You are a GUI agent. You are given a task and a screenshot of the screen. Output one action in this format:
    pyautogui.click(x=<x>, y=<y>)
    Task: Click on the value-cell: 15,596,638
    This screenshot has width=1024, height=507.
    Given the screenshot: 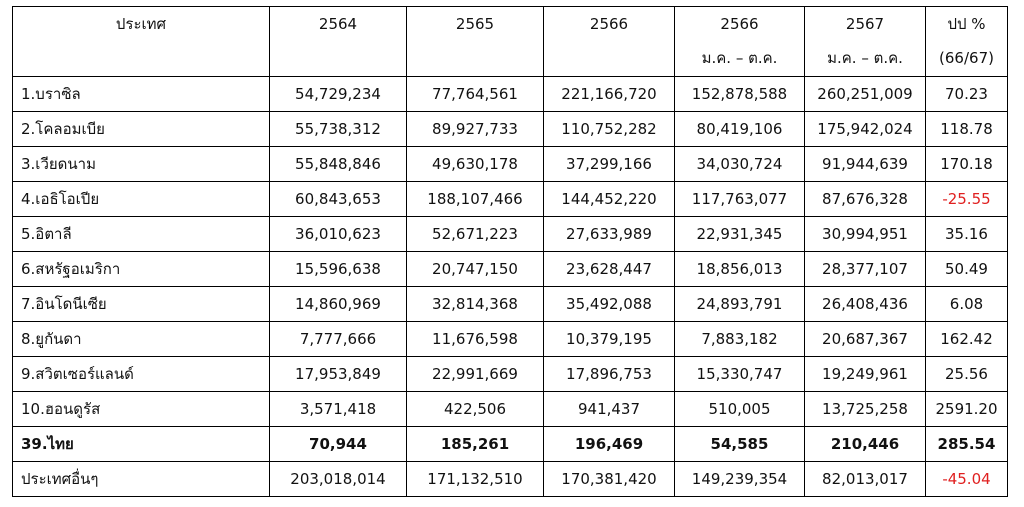 What is the action you would take?
    pyautogui.click(x=338, y=269)
    